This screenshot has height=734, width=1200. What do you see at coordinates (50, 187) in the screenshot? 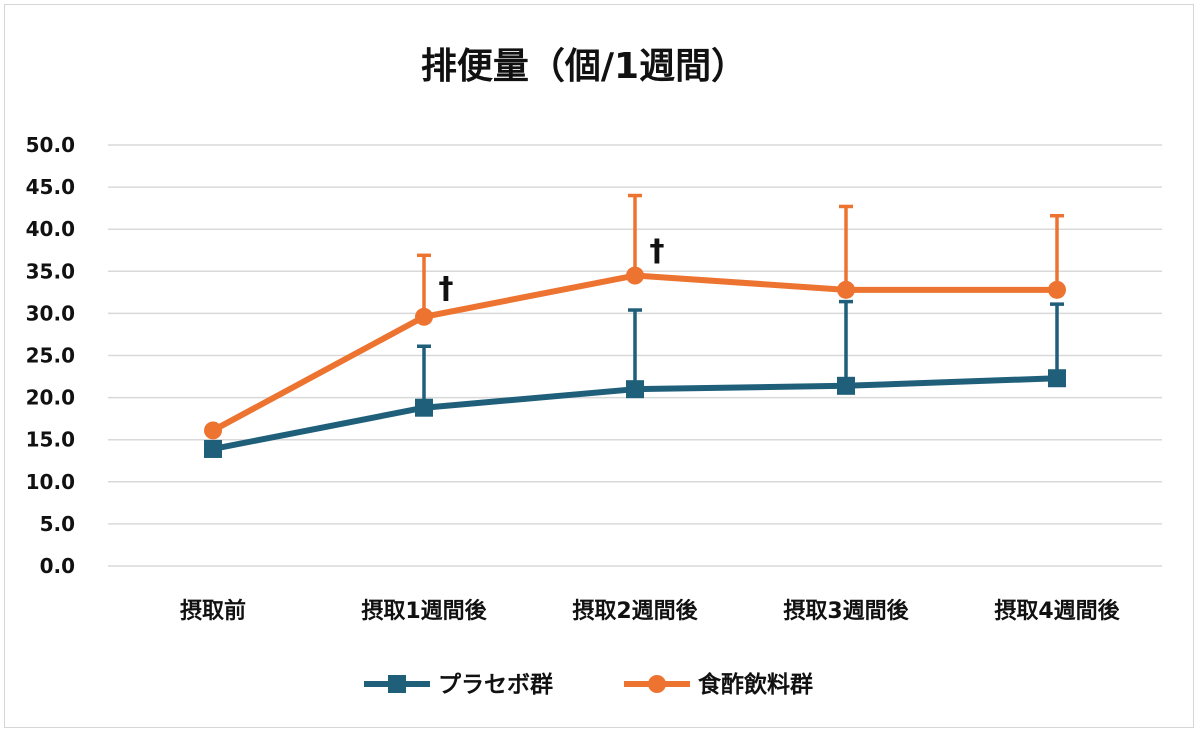
I see `y-tick-label: 45.0` at bounding box center [50, 187].